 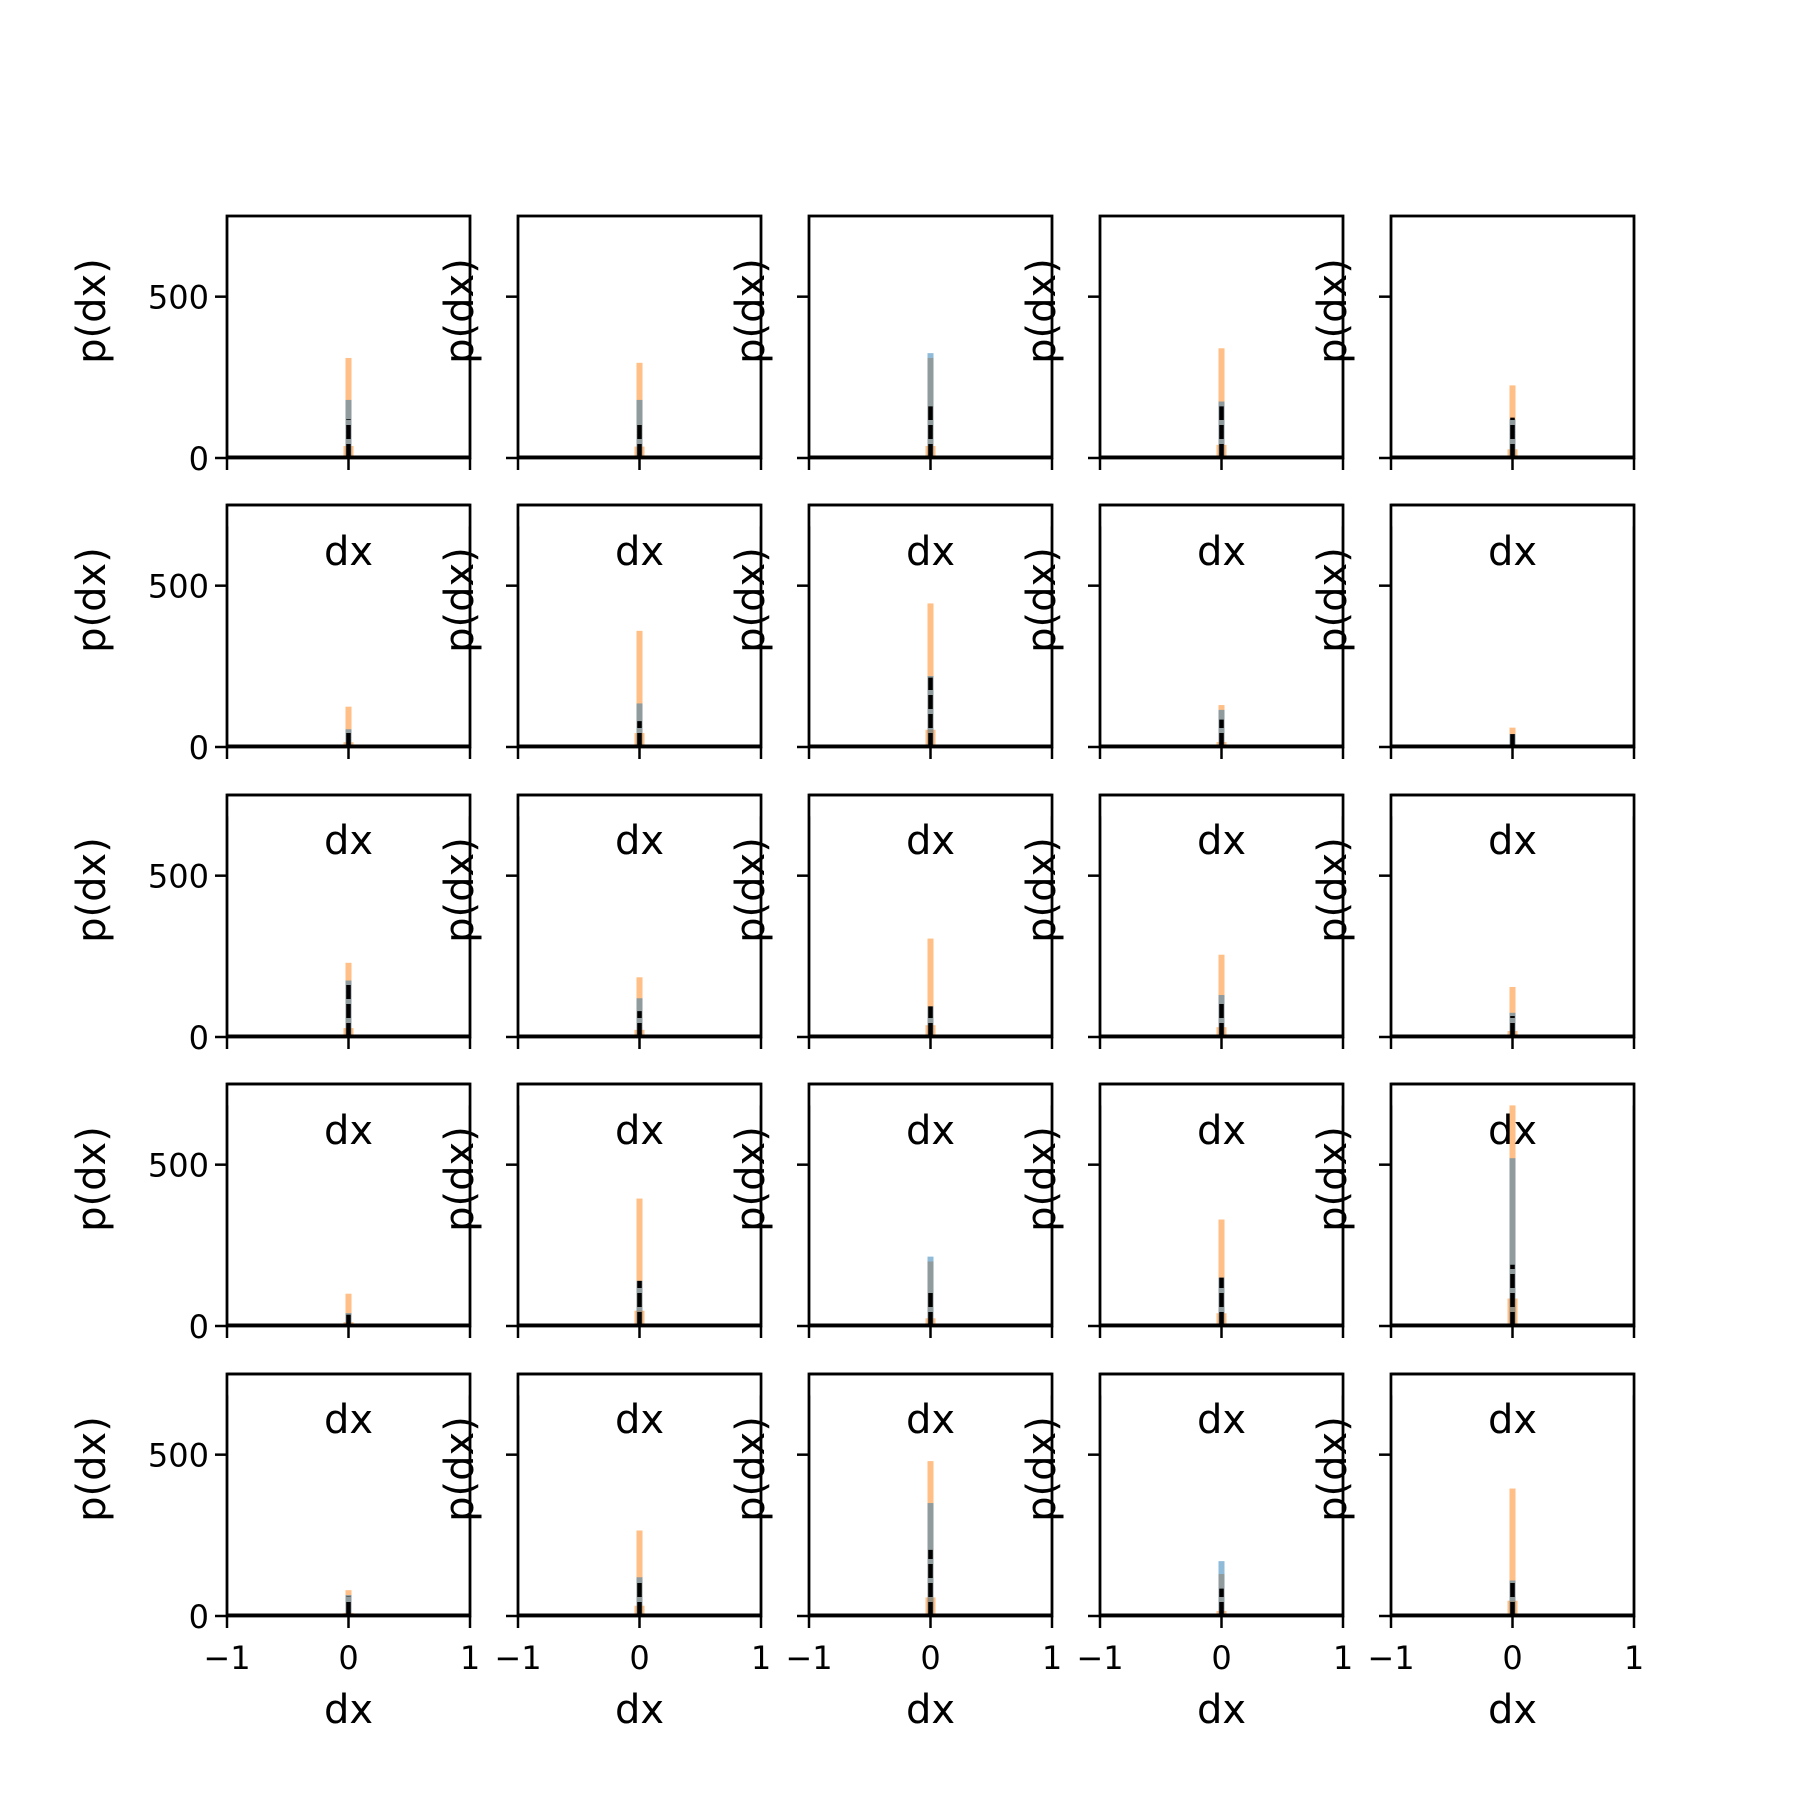 I want to click on subplot-r3-c3: dx p(dx), so click(x=1182, y=1262).